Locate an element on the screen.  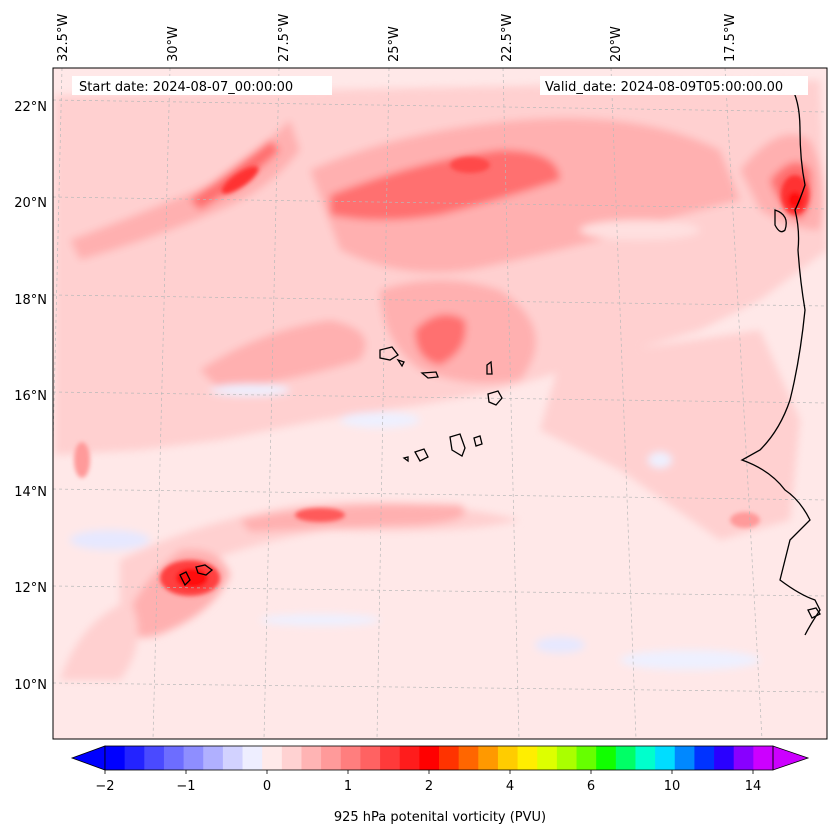
left-axis: 22°N 20°N 18°N 16°N 14°N 12°N 10°N is located at coordinates (30, 396).